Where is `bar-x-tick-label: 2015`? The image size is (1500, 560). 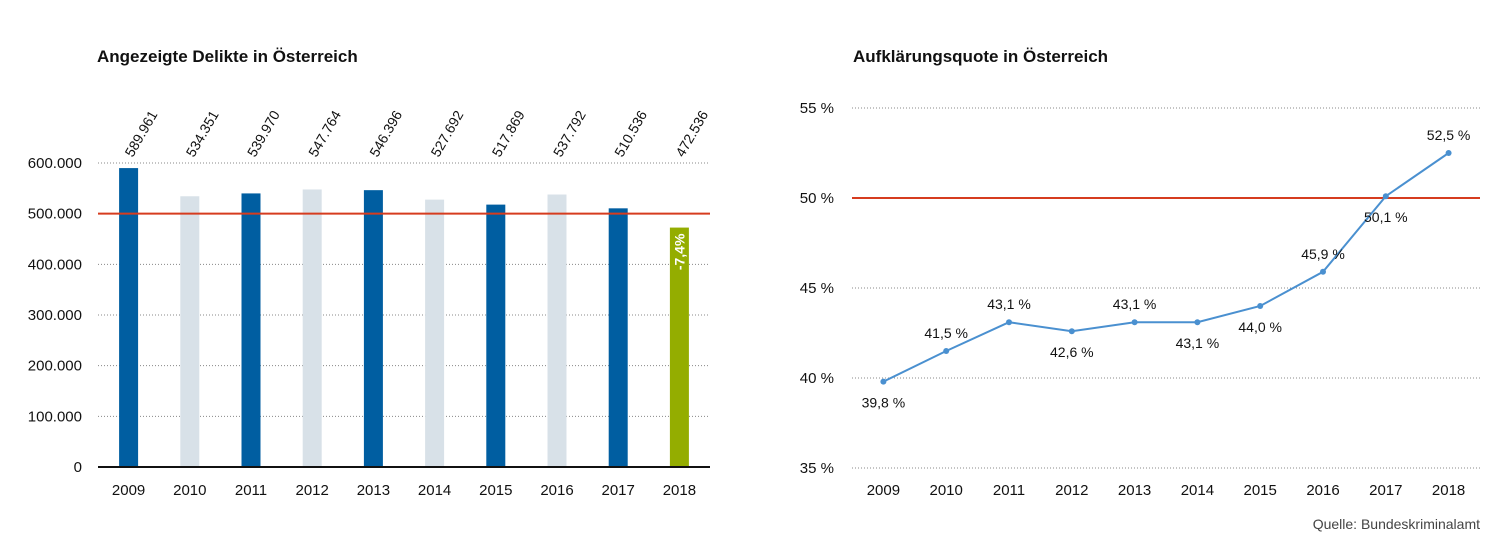 bar-x-tick-label: 2015 is located at coordinates (495, 490).